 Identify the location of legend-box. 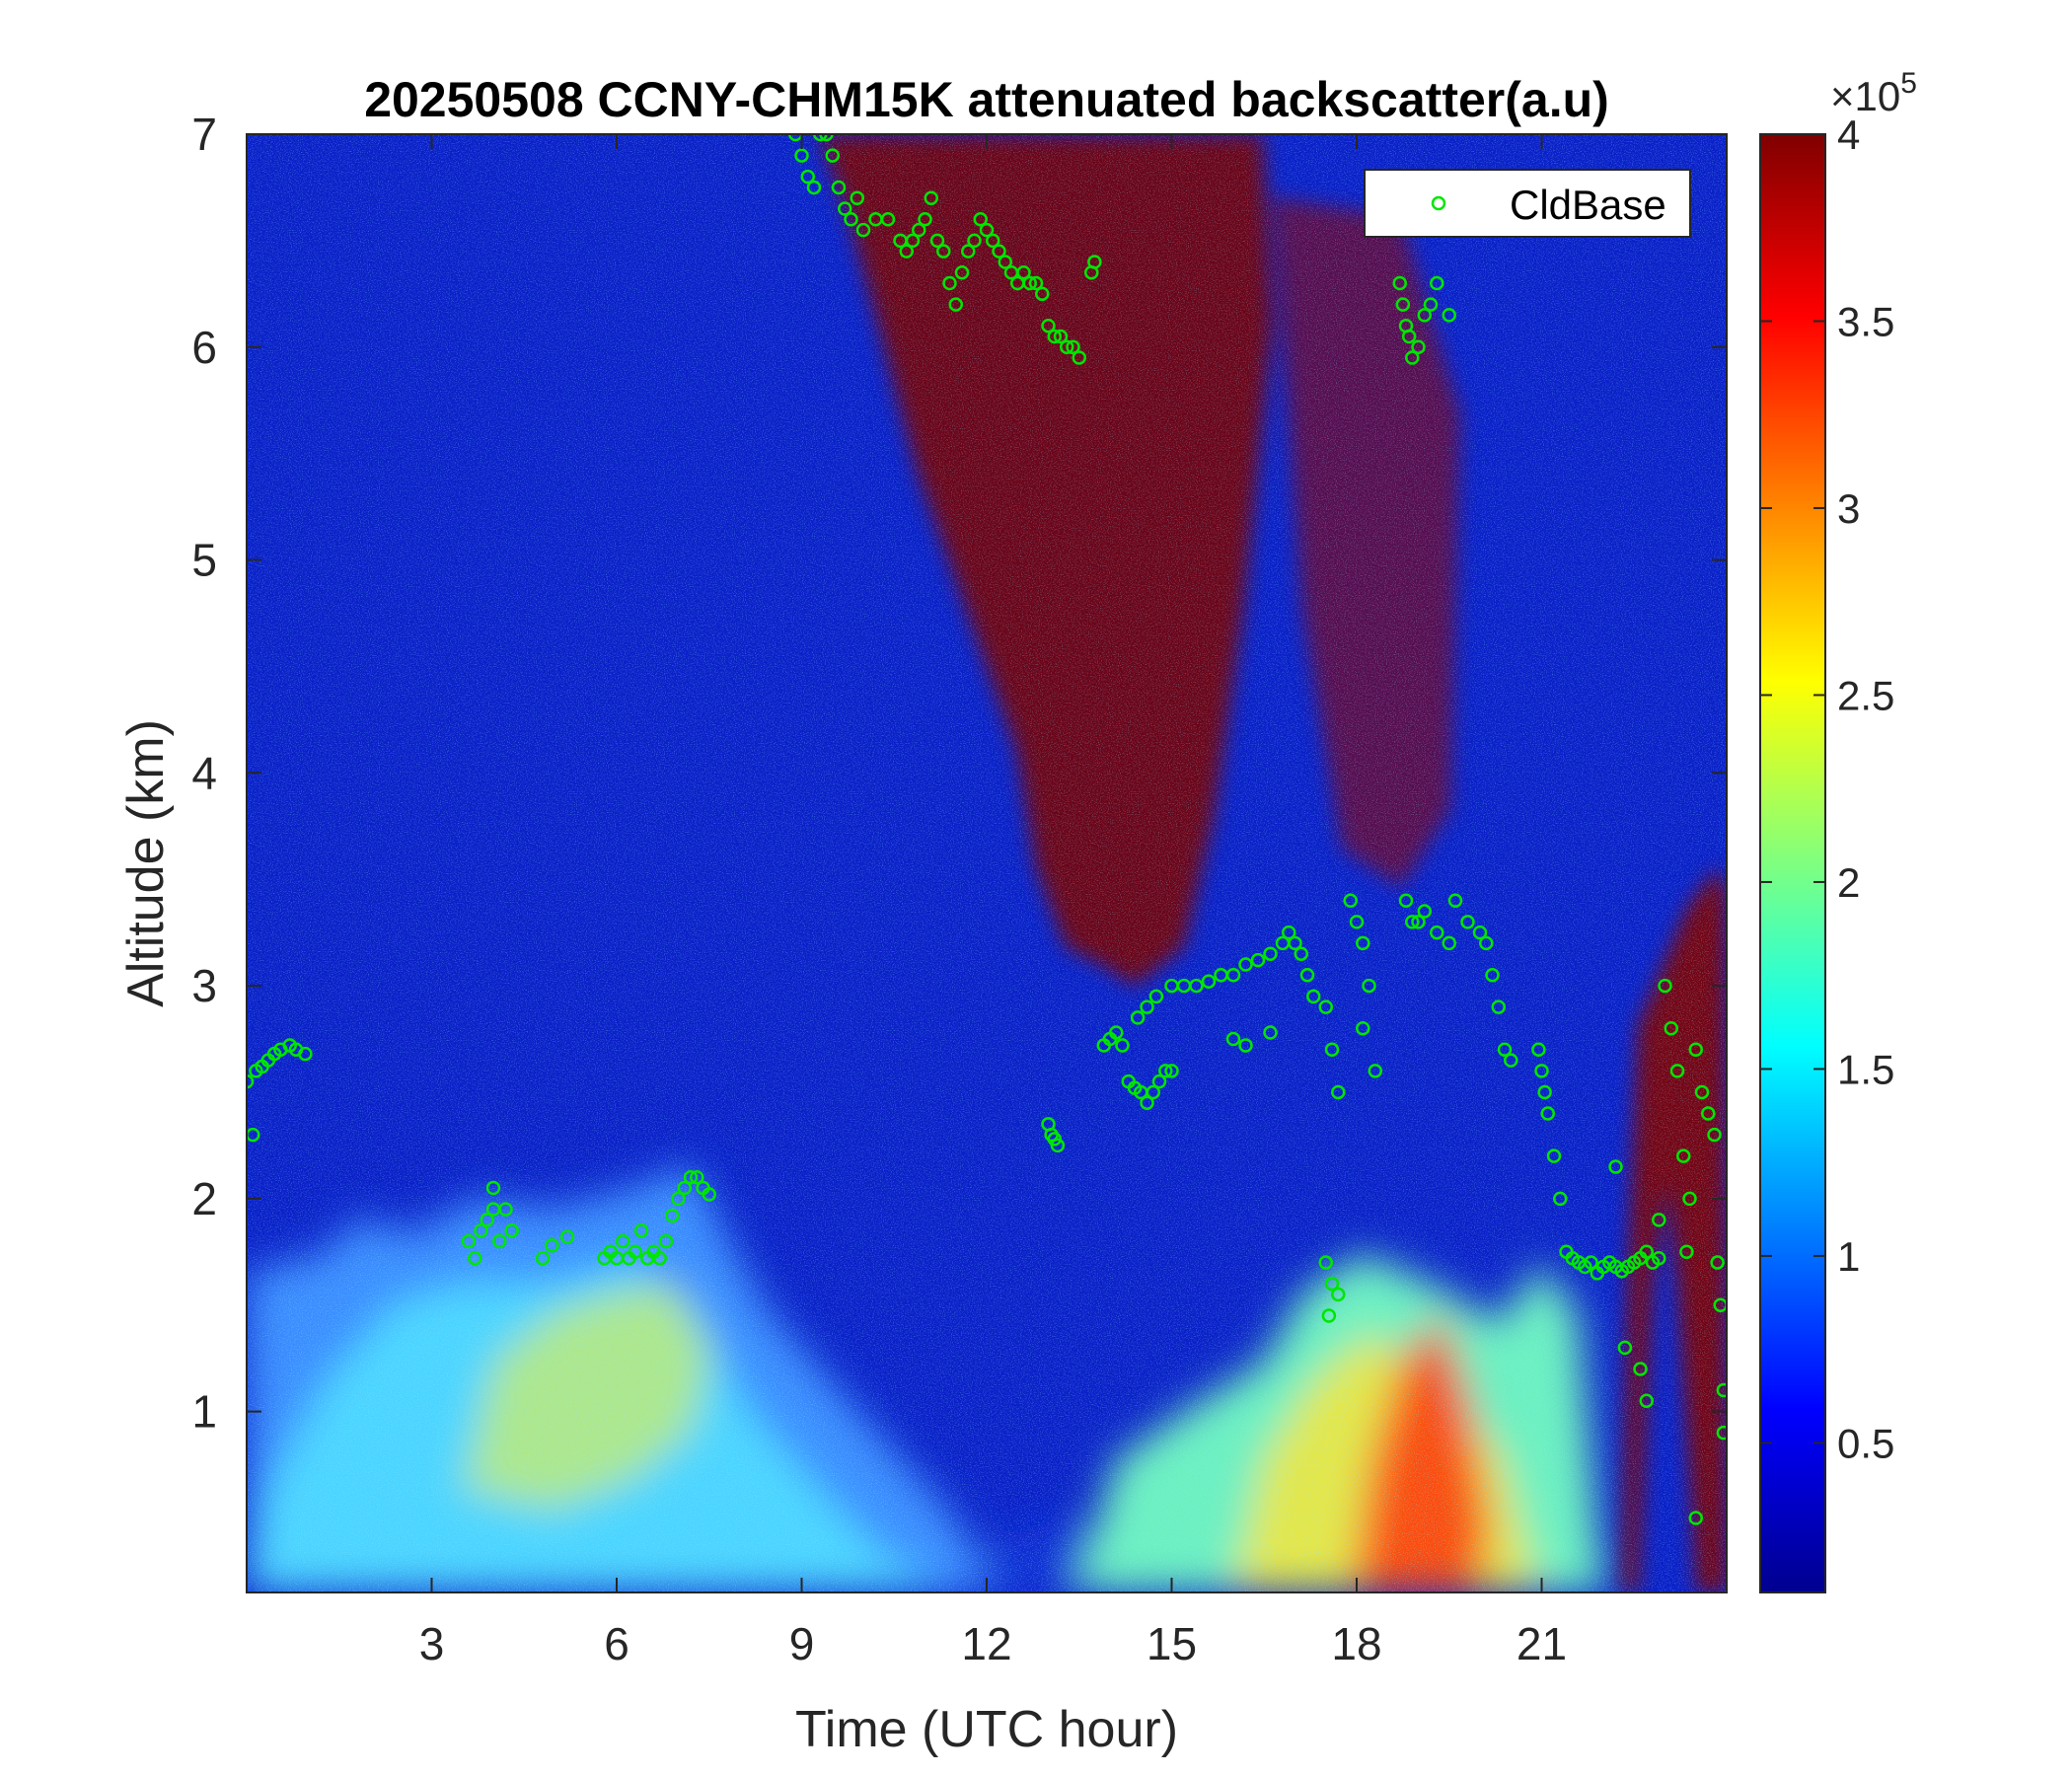
(1528, 204).